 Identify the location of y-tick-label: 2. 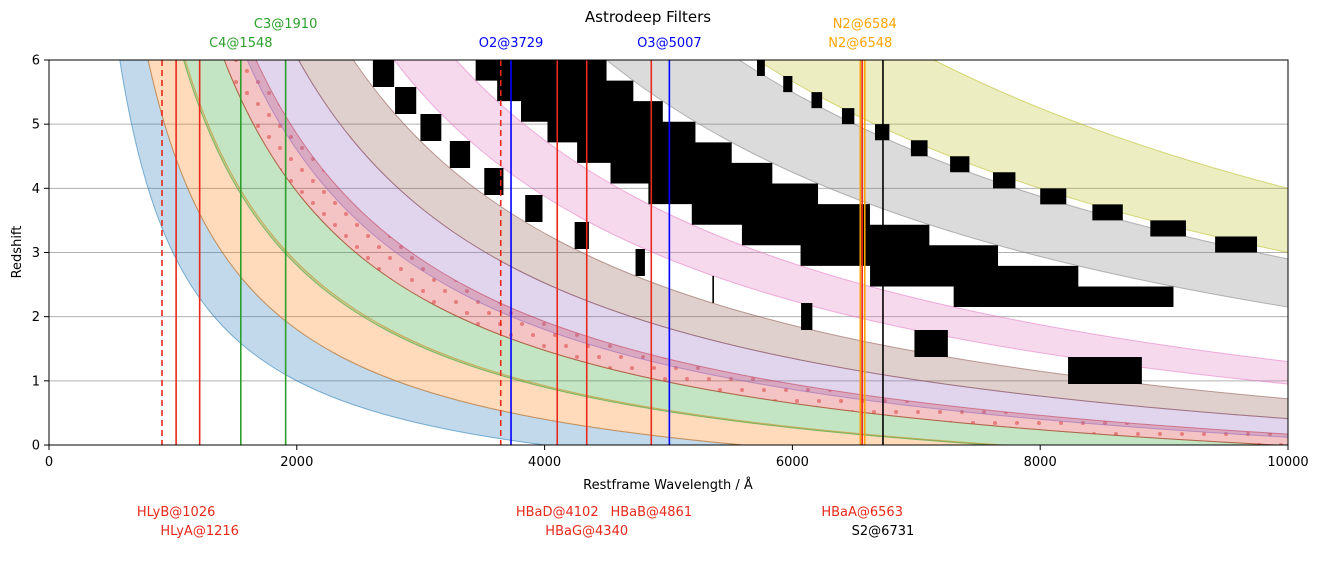
(36, 317).